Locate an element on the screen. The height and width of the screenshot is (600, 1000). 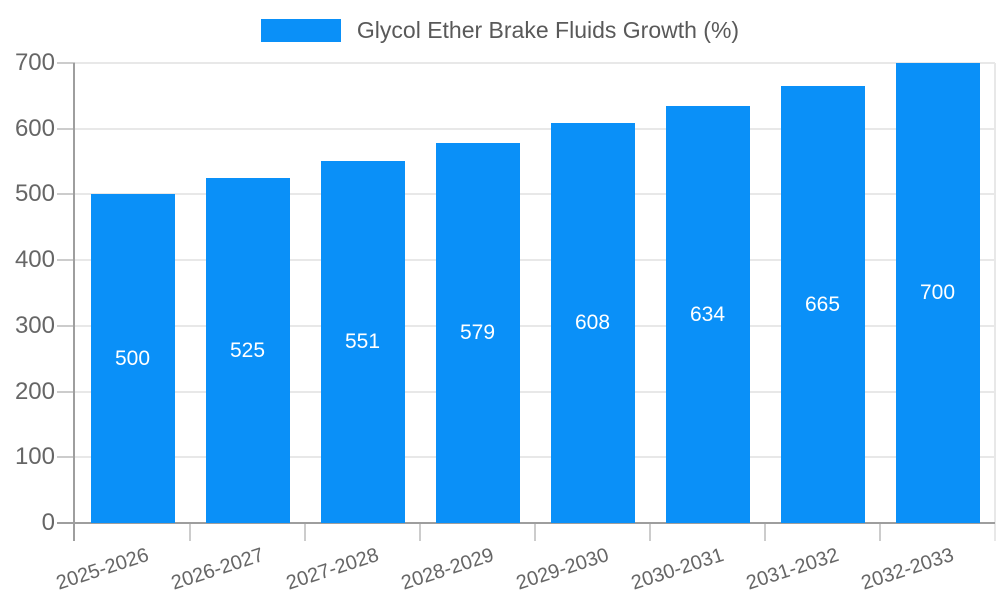
y-axis-tick-label: 200 is located at coordinates (34, 391).